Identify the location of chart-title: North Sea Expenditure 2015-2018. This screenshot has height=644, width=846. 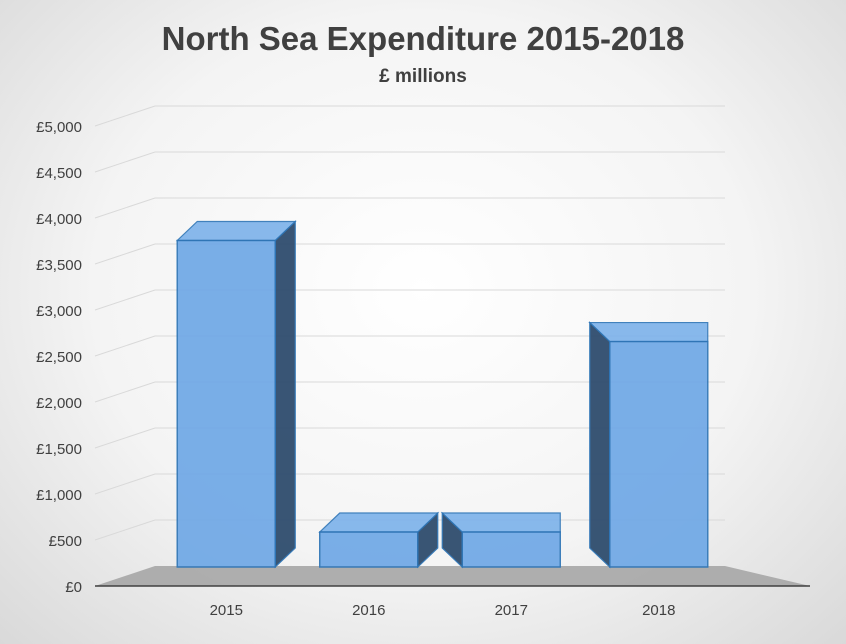
(423, 38).